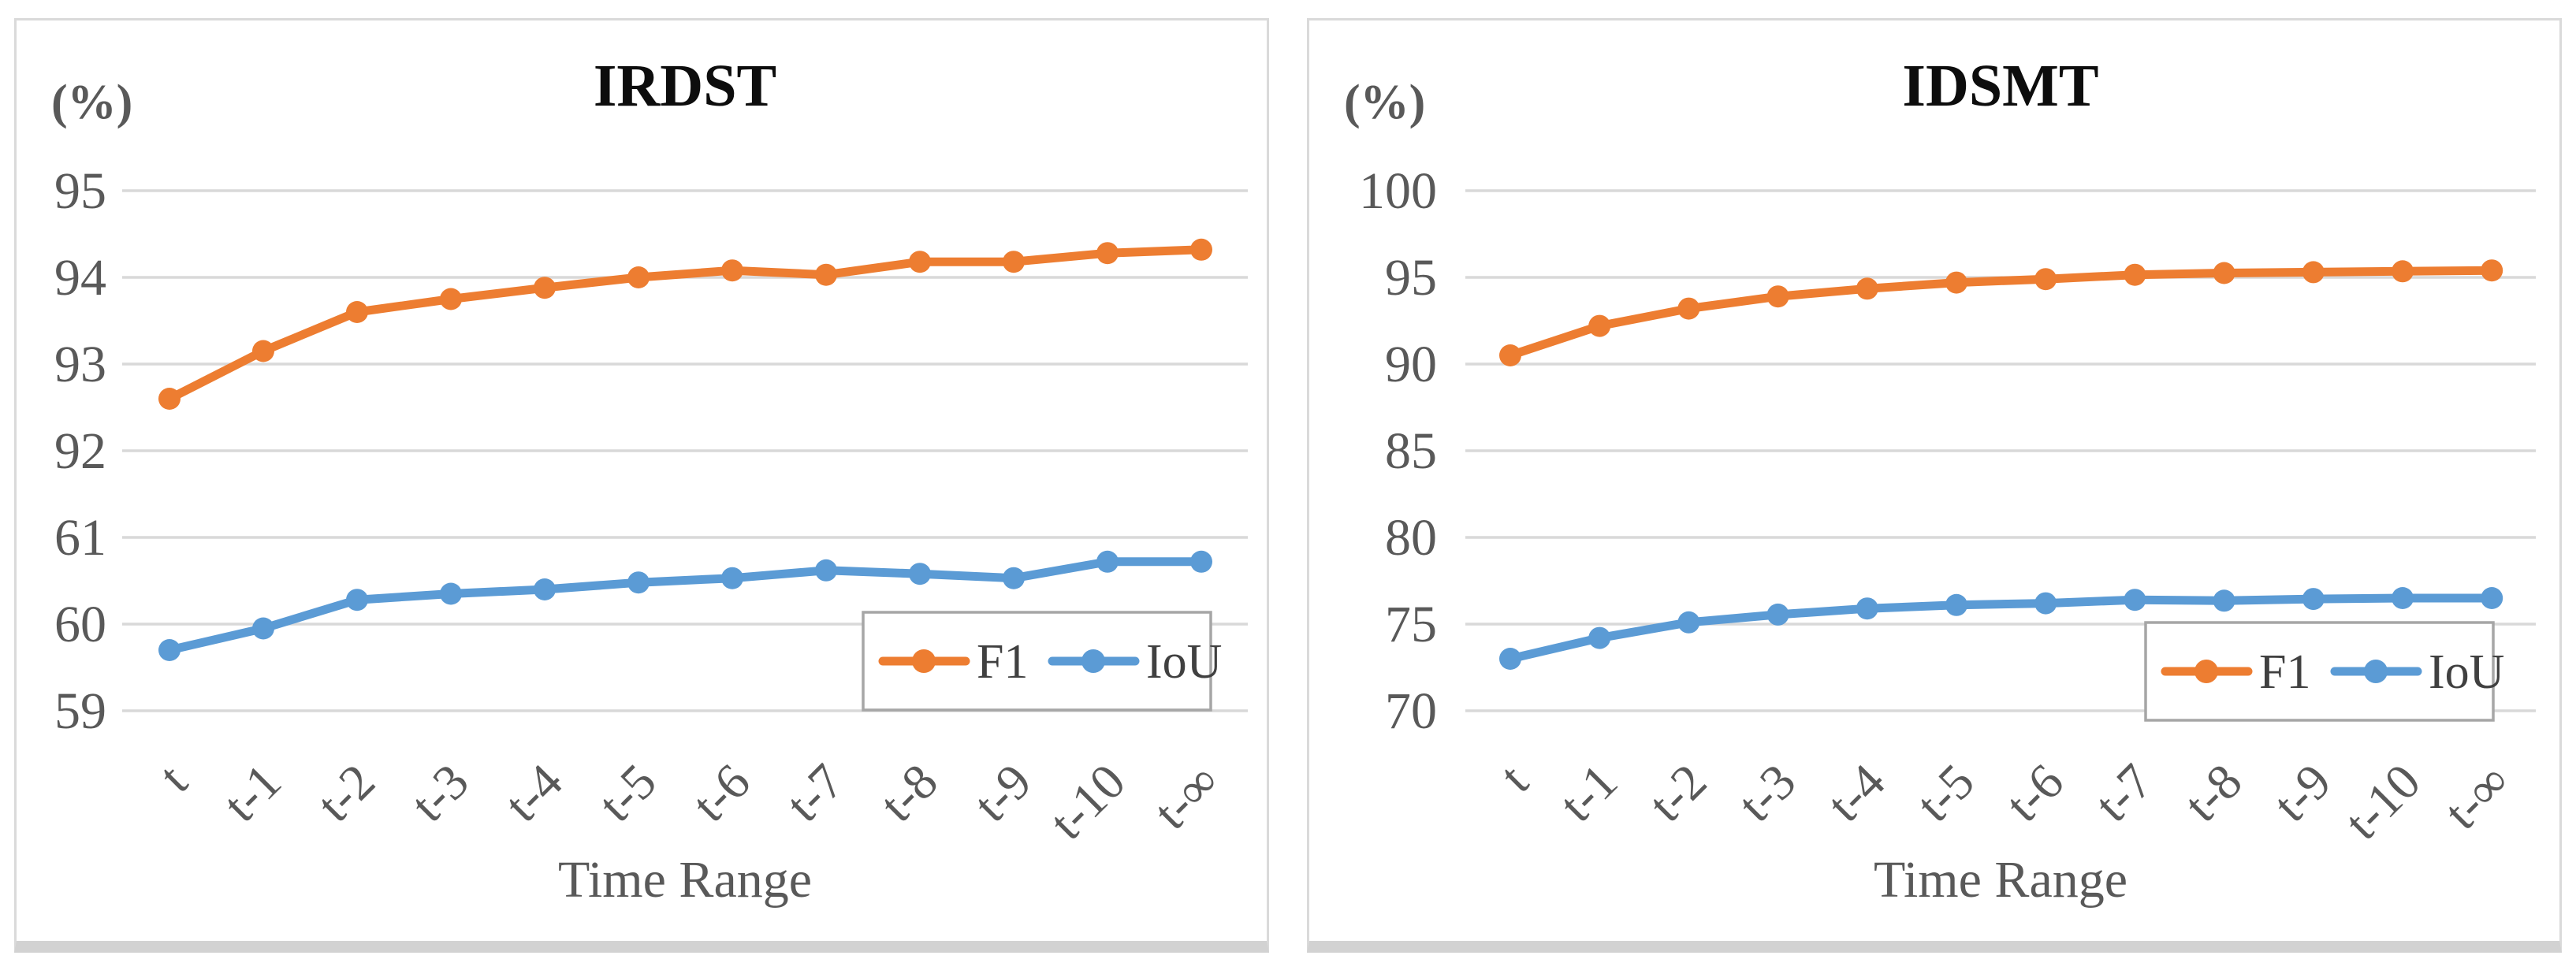  I want to click on y-tick-label: 60, so click(80, 624).